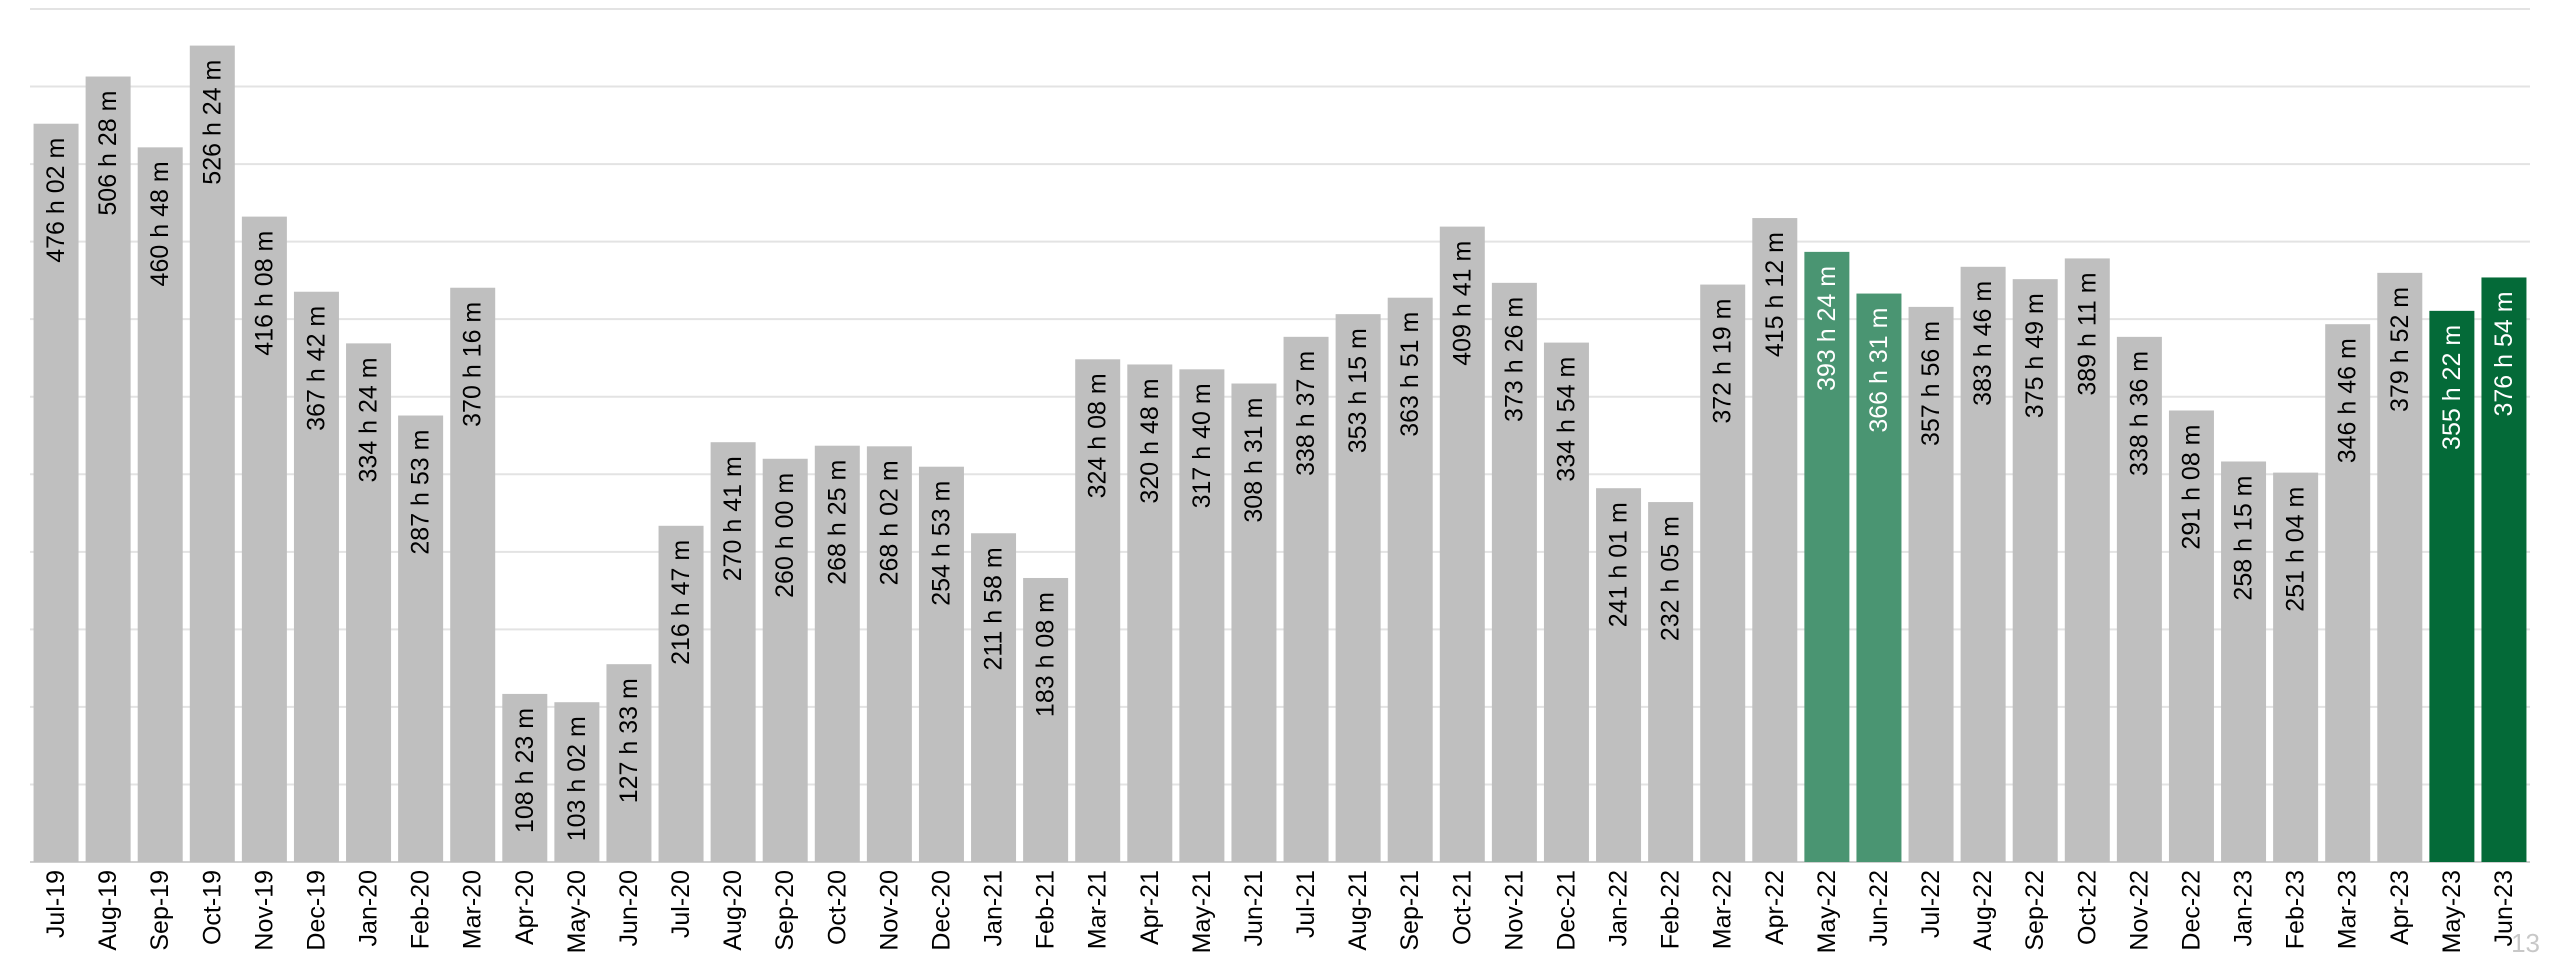 This screenshot has width=2552, height=973. What do you see at coordinates (1931, 383) in the screenshot?
I see `bar-value-label: 357 h 56 m` at bounding box center [1931, 383].